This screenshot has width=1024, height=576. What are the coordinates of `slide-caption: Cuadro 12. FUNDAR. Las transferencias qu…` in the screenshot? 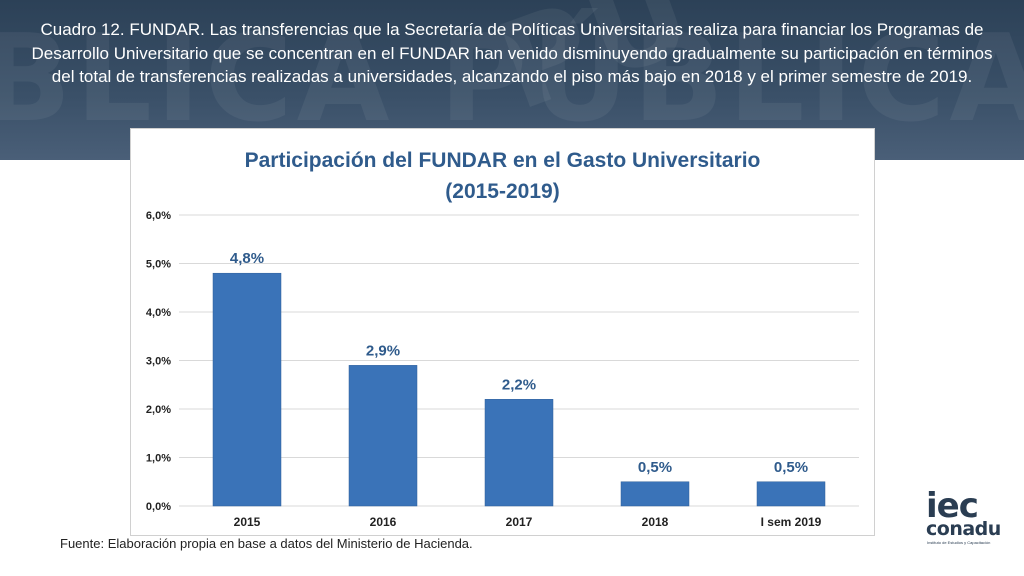 It's located at (512, 53).